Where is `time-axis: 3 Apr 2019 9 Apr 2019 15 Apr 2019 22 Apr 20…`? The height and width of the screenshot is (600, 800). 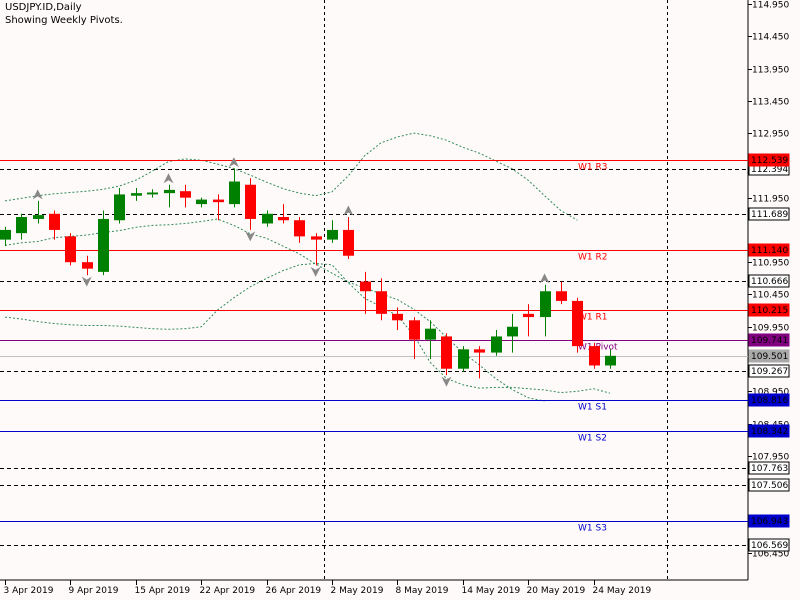
time-axis: 3 Apr 2019 9 Apr 2019 15 Apr 2019 22 Apr 20… is located at coordinates (328, 588).